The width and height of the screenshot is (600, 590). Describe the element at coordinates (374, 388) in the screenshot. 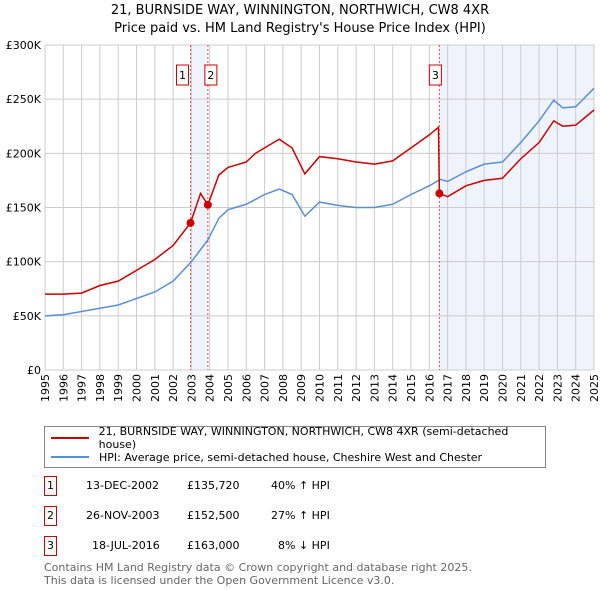

I see `x-tick-label: 2013` at that location.